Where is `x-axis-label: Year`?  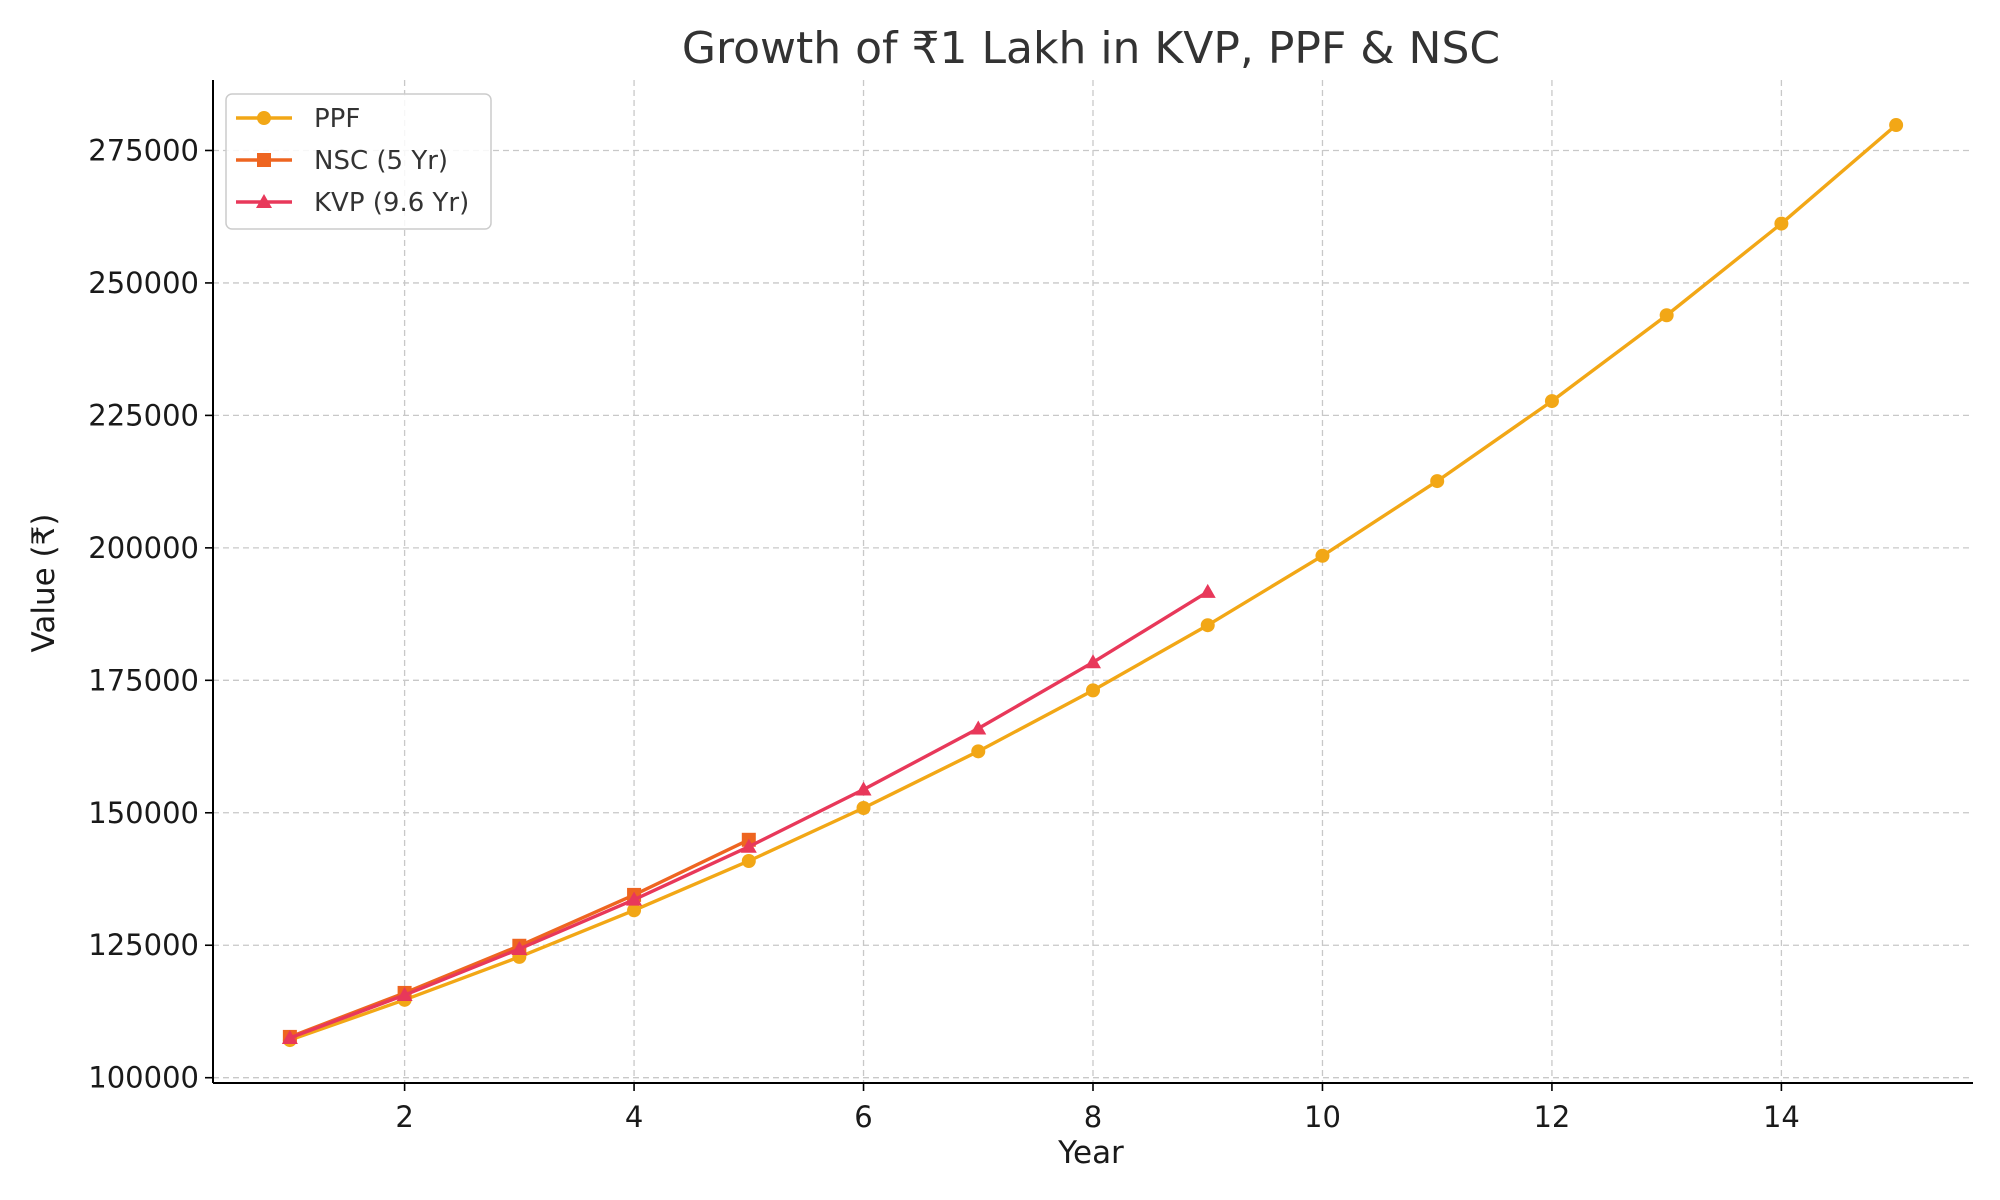
x-axis-label: Year is located at coordinates (1090, 1153).